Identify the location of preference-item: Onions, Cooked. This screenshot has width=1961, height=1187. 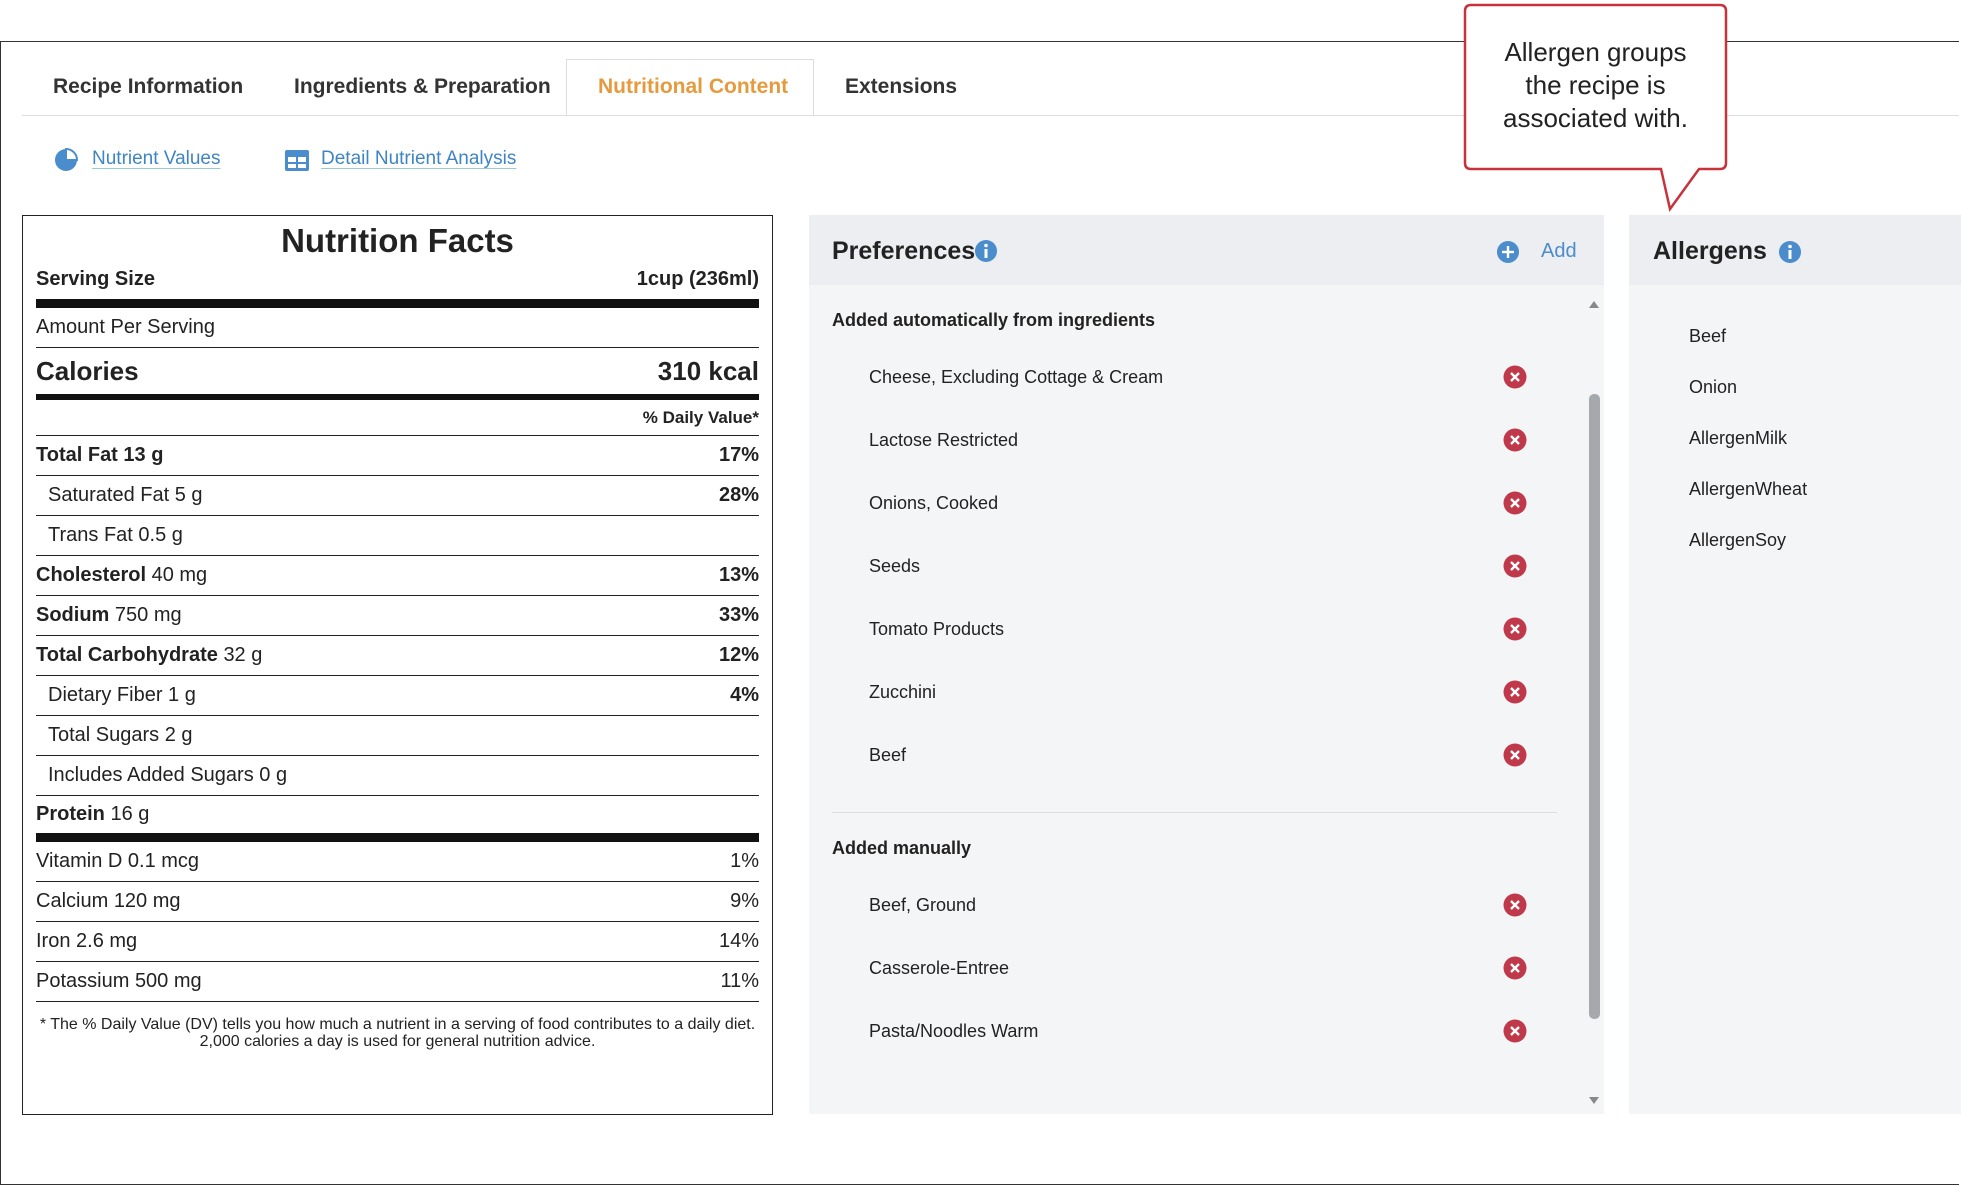
(934, 503).